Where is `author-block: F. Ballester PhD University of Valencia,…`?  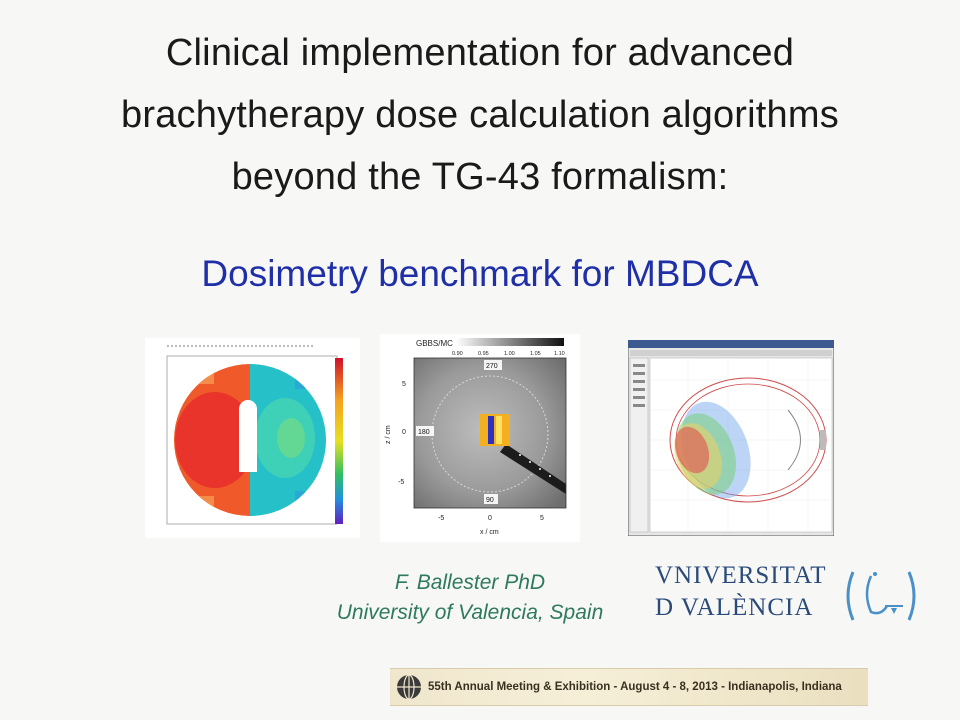
author-block: F. Ballester PhD University of Valencia,… is located at coordinates (470, 598).